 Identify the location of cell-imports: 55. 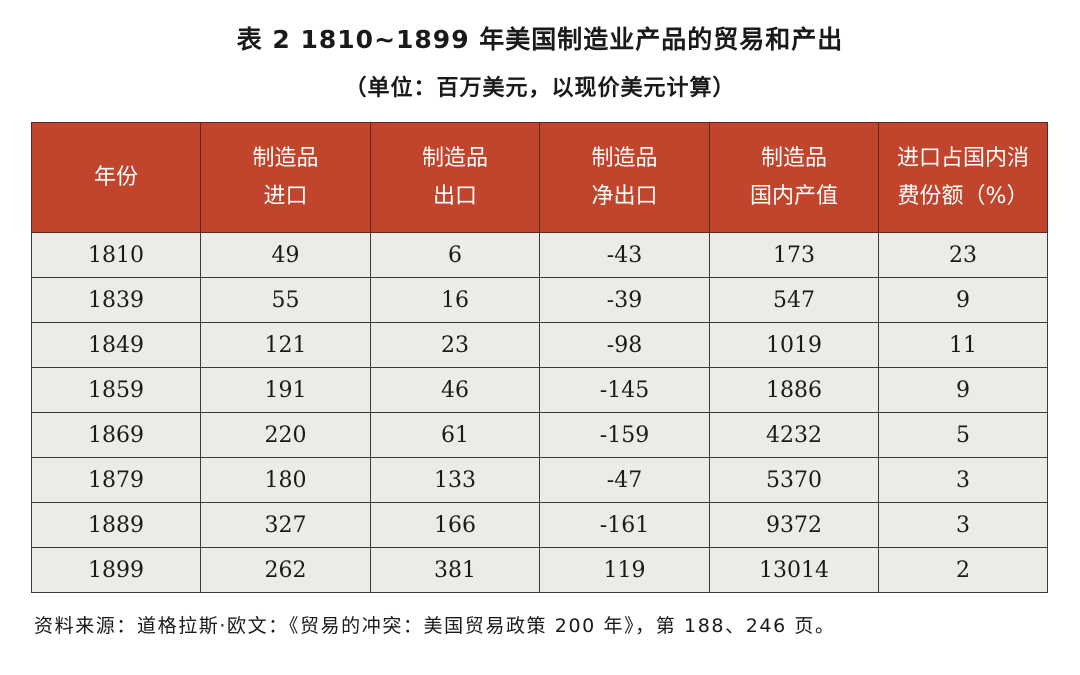
(285, 300).